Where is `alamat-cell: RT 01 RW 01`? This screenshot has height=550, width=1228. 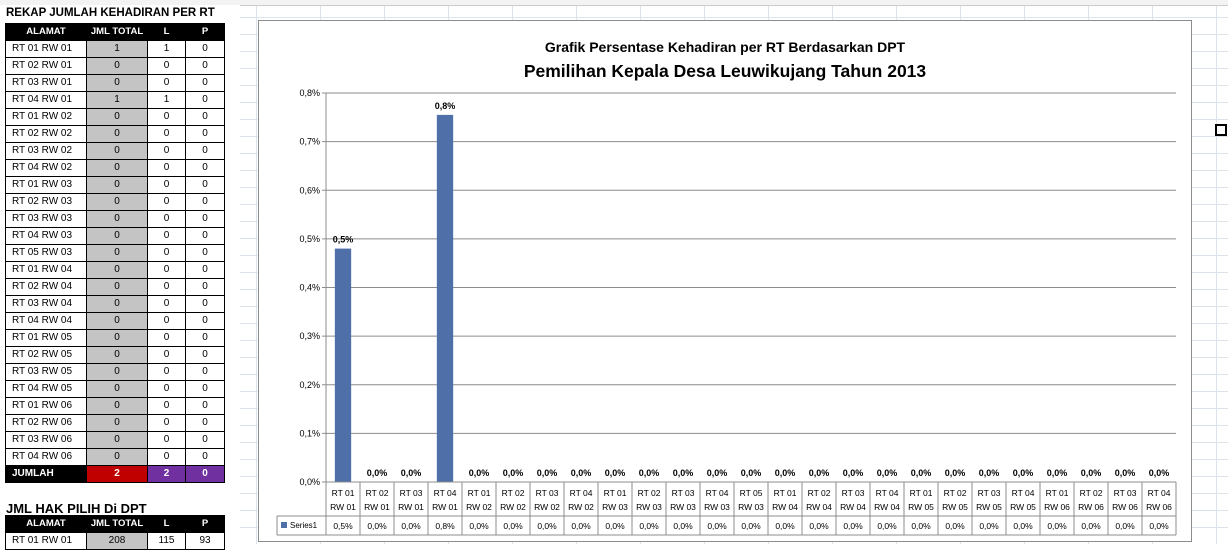 alamat-cell: RT 01 RW 01 is located at coordinates (46, 49).